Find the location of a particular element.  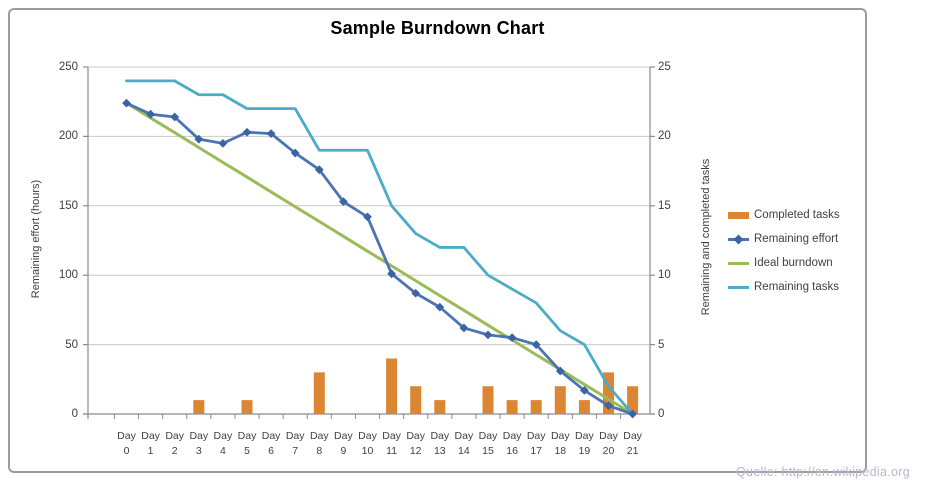

x-axis-label: Day 18 is located at coordinates (560, 443).